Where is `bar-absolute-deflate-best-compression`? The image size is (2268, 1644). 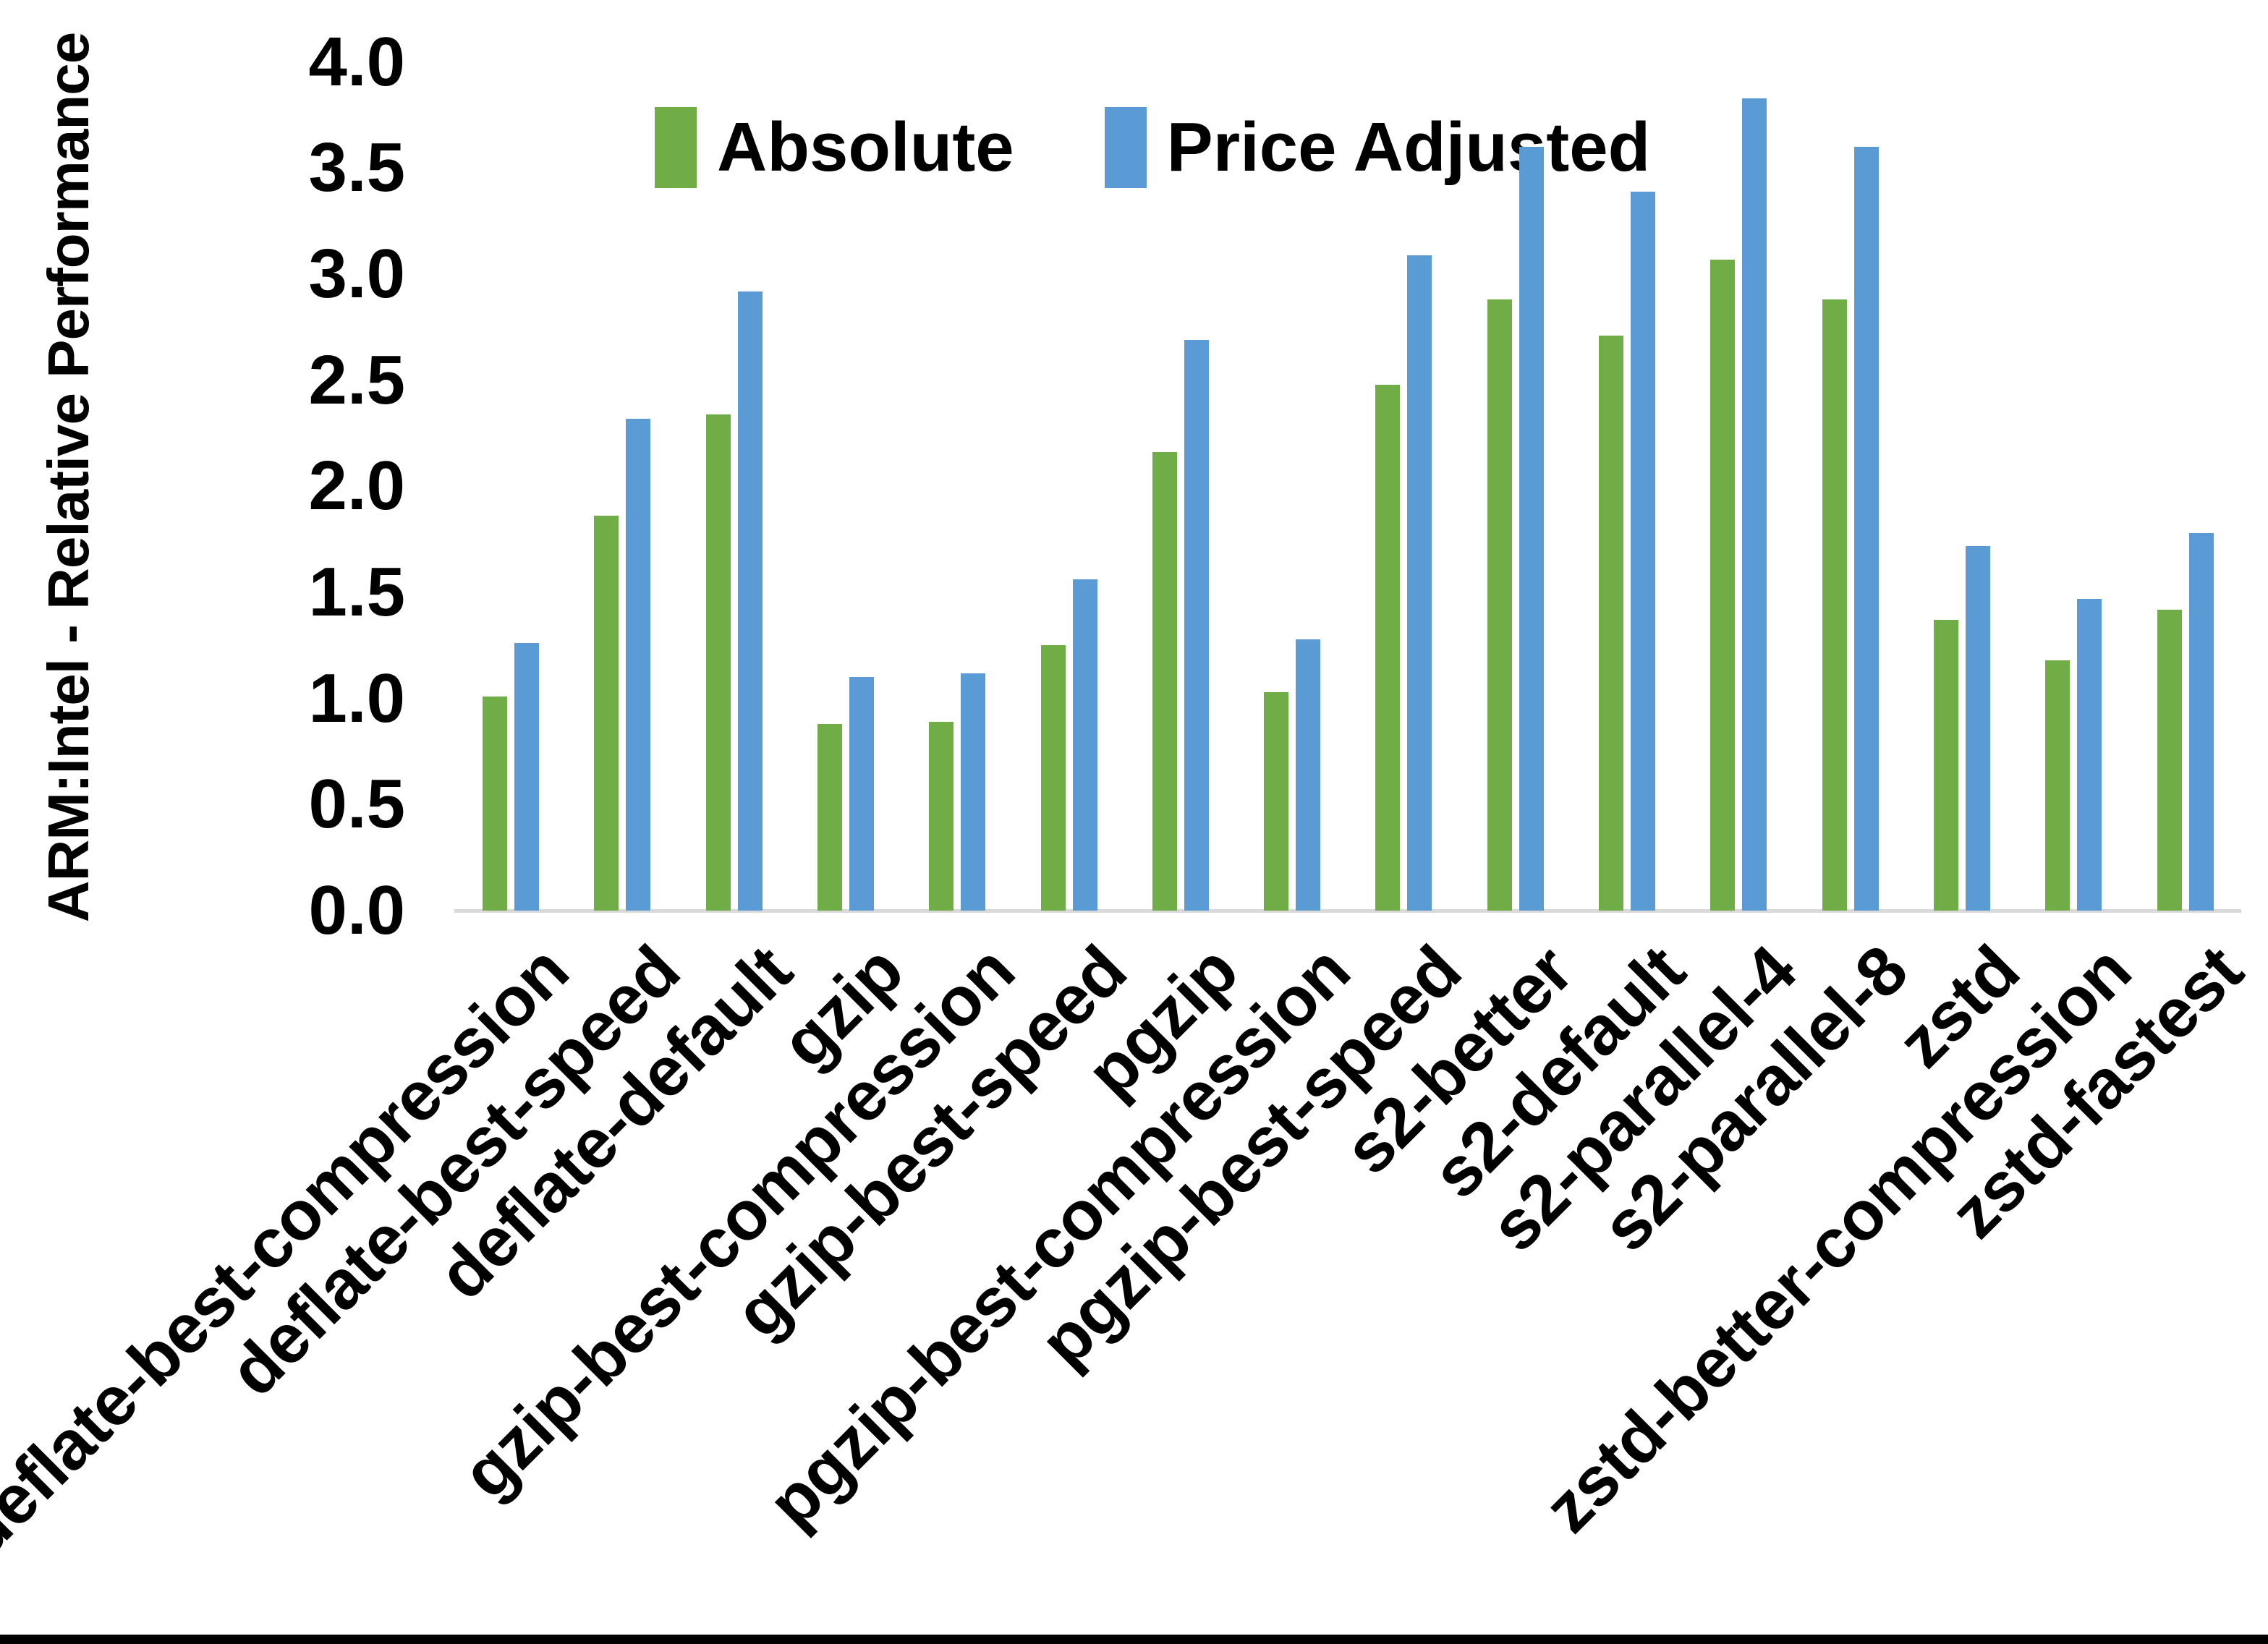 bar-absolute-deflate-best-compression is located at coordinates (495, 803).